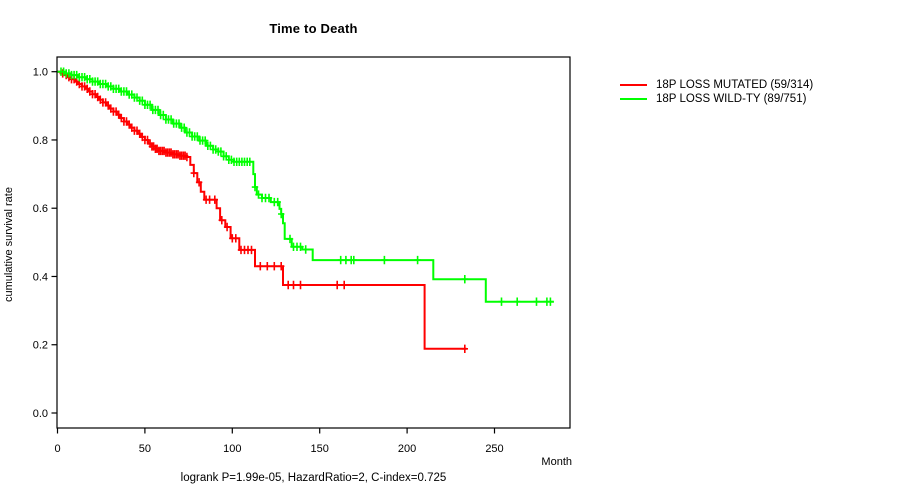  Describe the element at coordinates (320, 449) in the screenshot. I see `x-tick-label: 150` at that location.